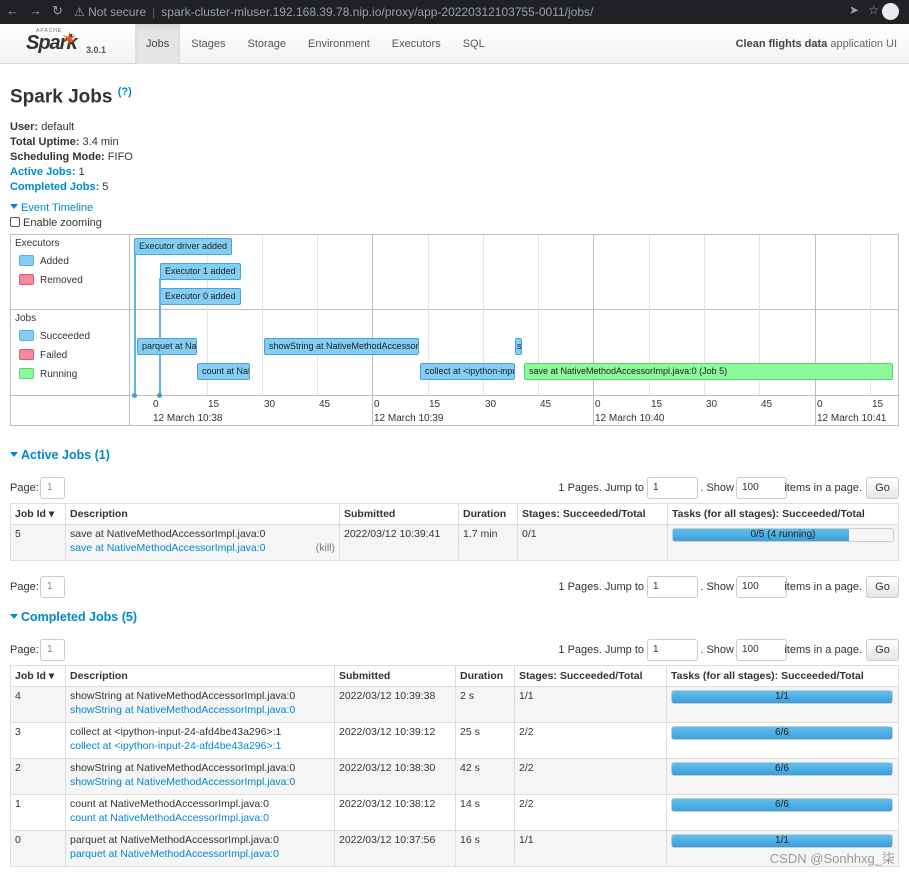 This screenshot has width=909, height=875. Describe the element at coordinates (51, 208) in the screenshot. I see `event-timeline-toggle: Event Timeline` at that location.